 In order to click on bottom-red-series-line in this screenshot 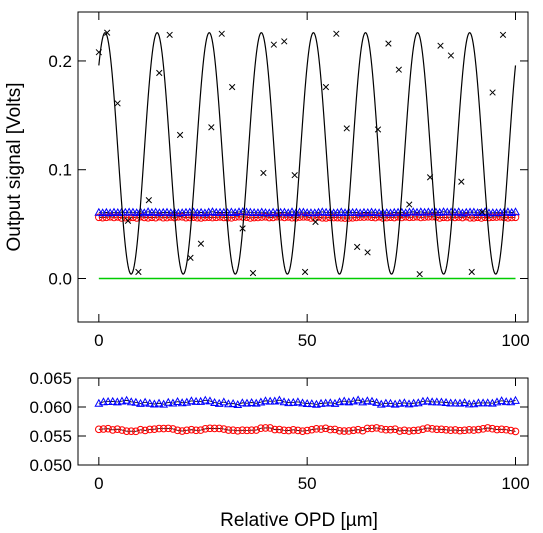, I will do `click(307, 429)`.